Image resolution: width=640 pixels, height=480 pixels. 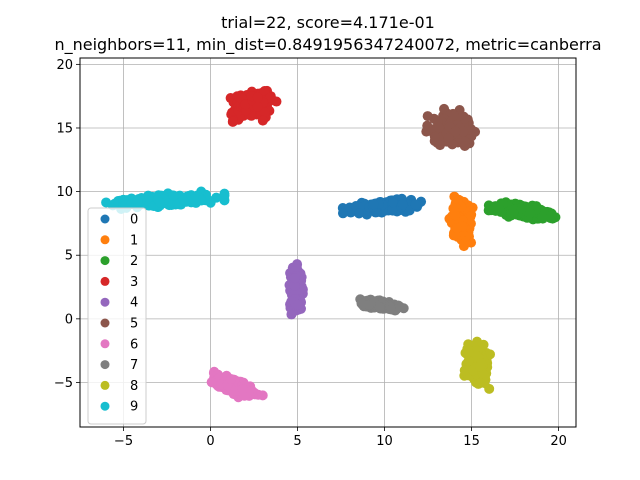 What do you see at coordinates (134, 386) in the screenshot?
I see `legend-label: 8` at bounding box center [134, 386].